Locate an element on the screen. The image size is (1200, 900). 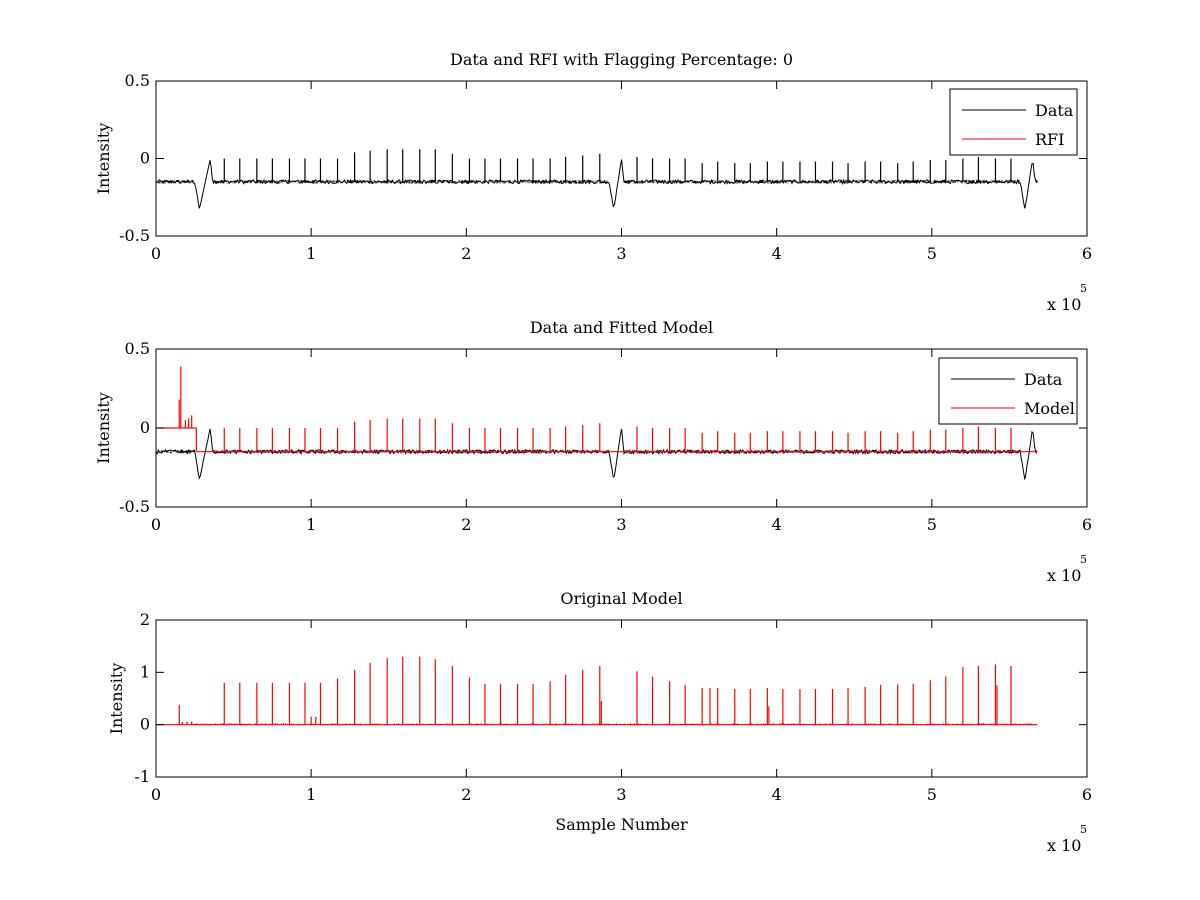
chart-title: Original Model is located at coordinates (621, 598).